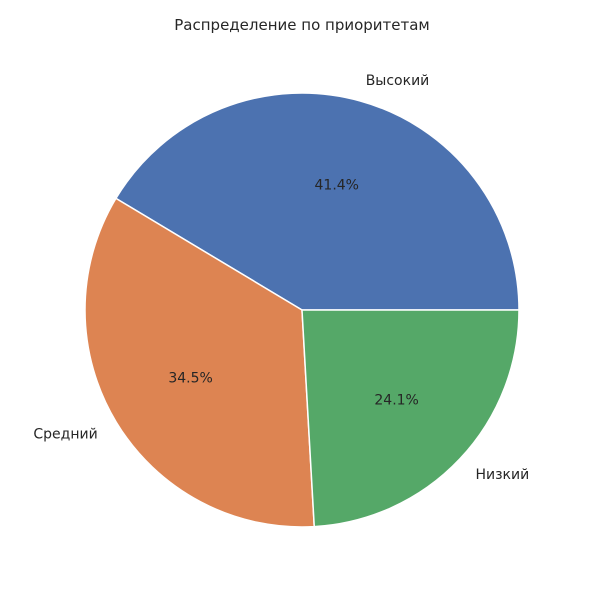 The height and width of the screenshot is (600, 600). I want to click on pie-category-label-3: Низкий, so click(502, 475).